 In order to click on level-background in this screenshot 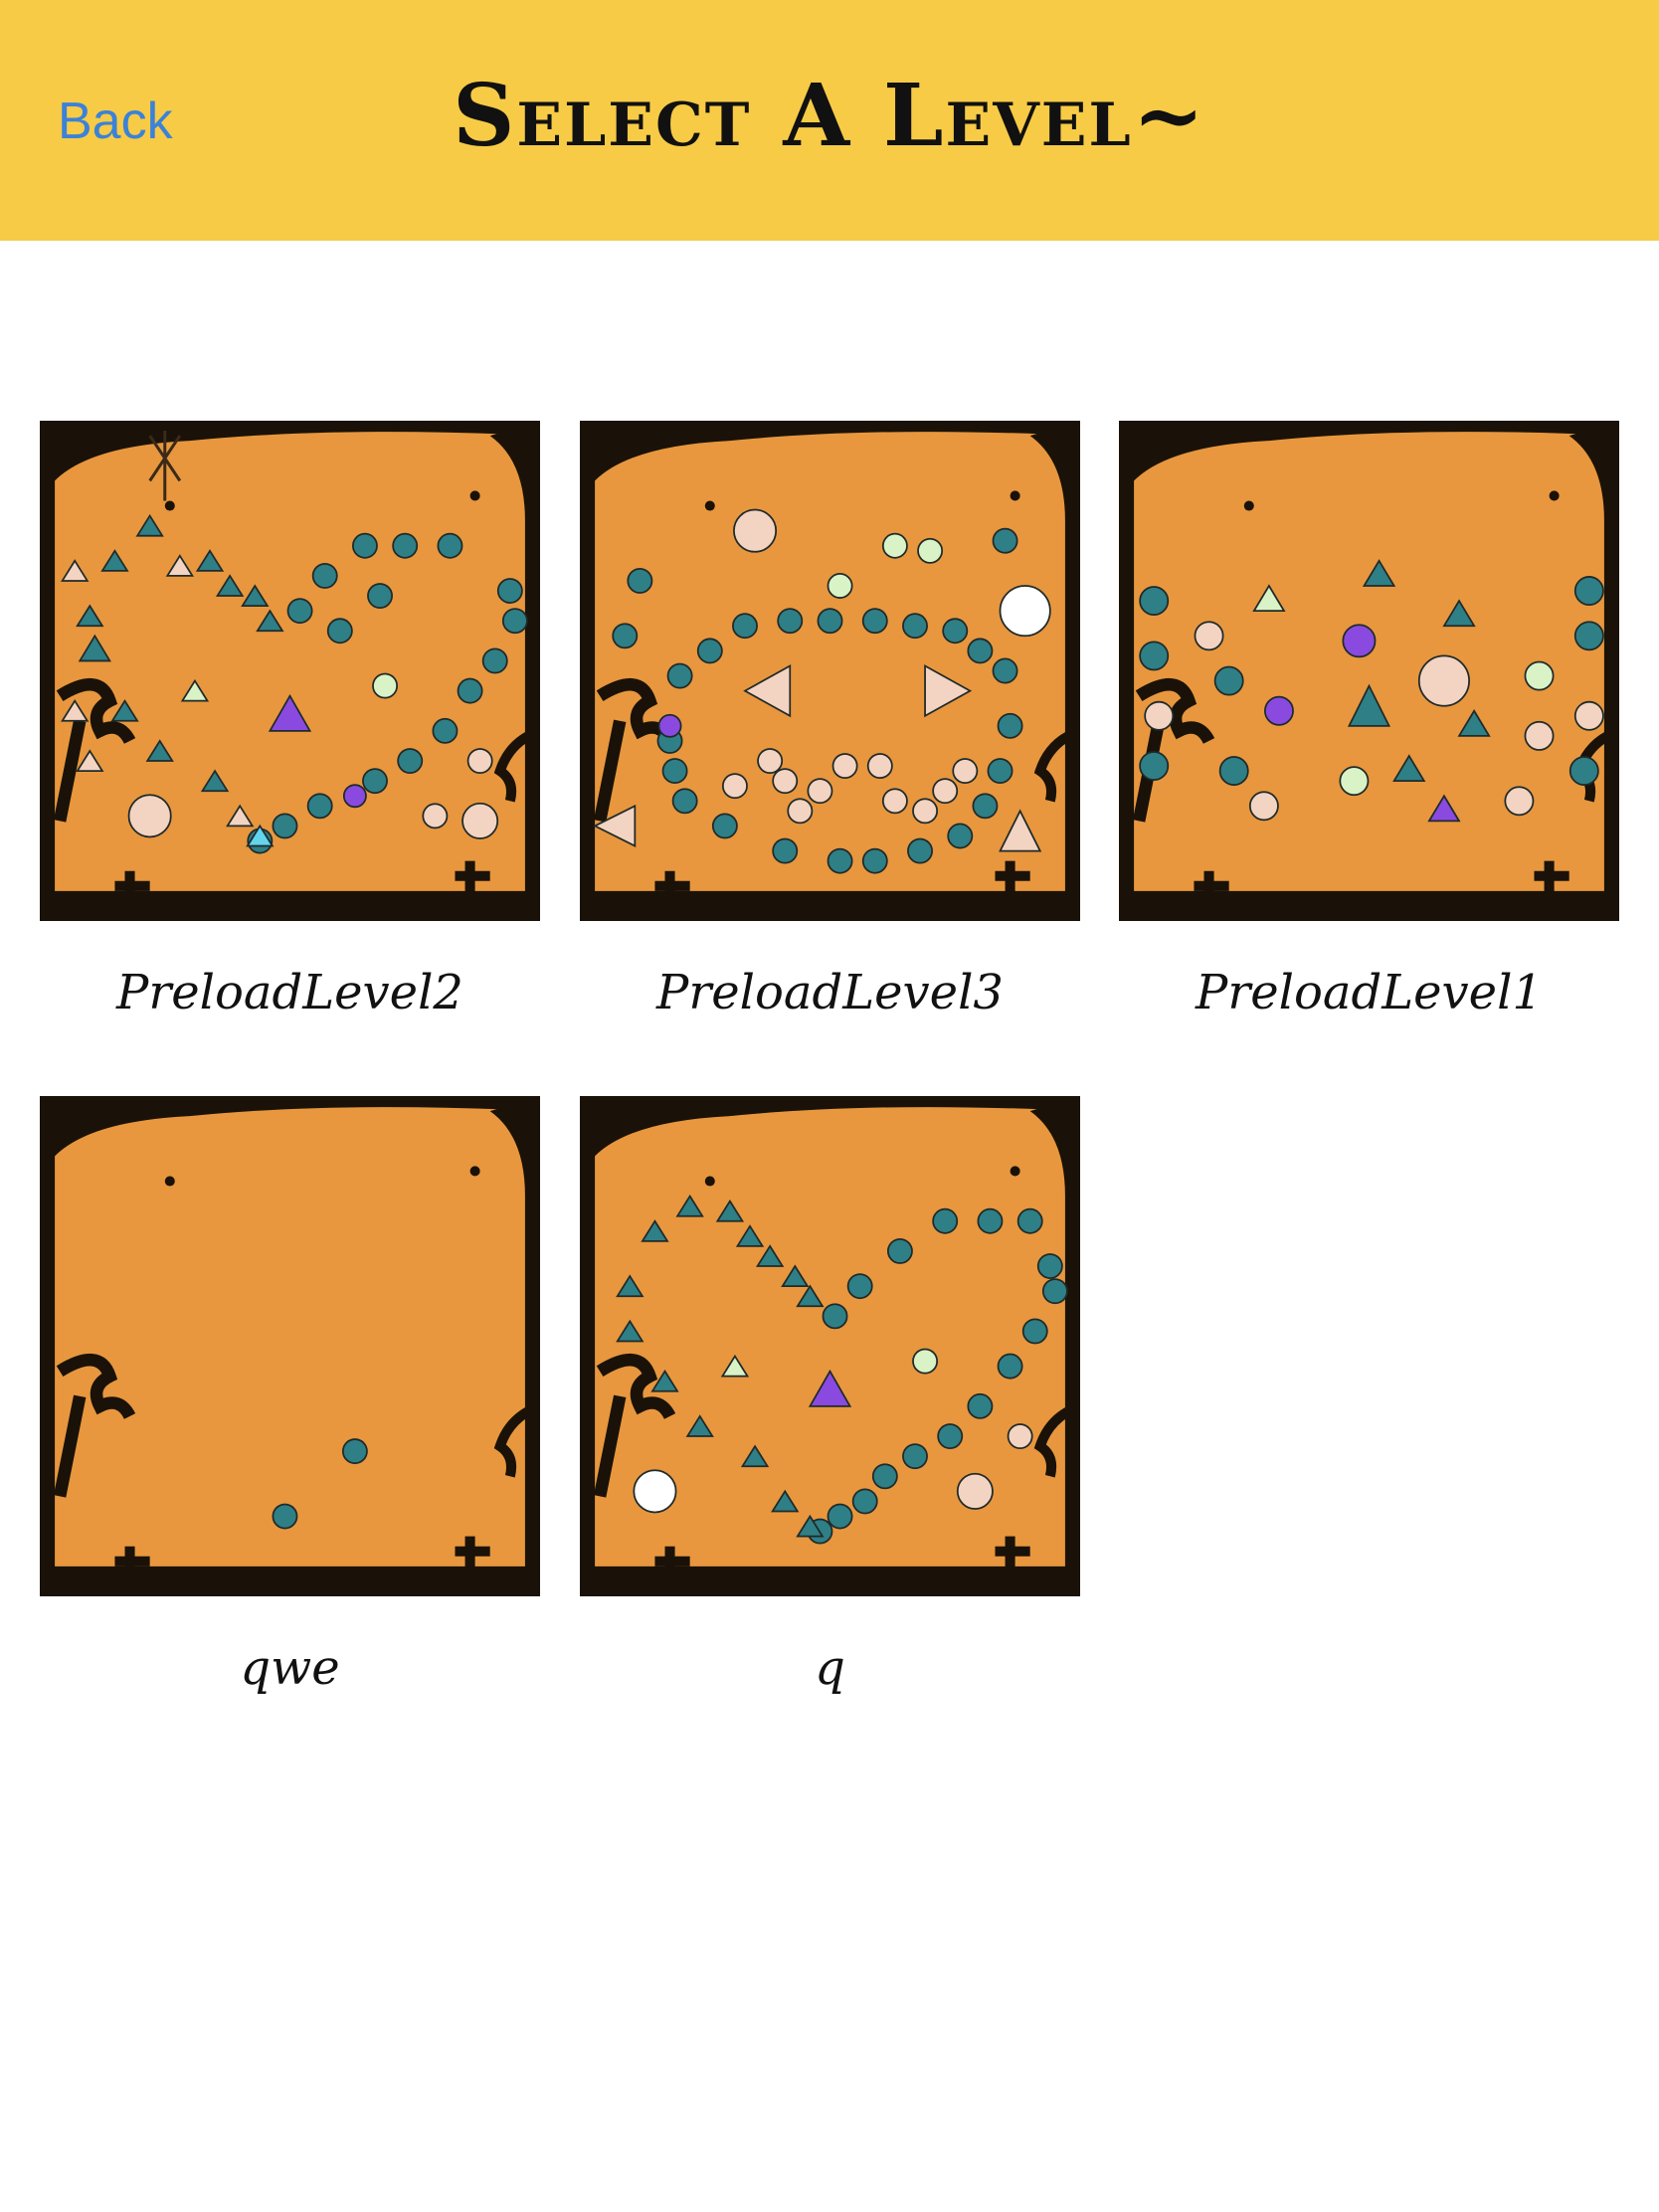, I will do `click(290, 671)`.